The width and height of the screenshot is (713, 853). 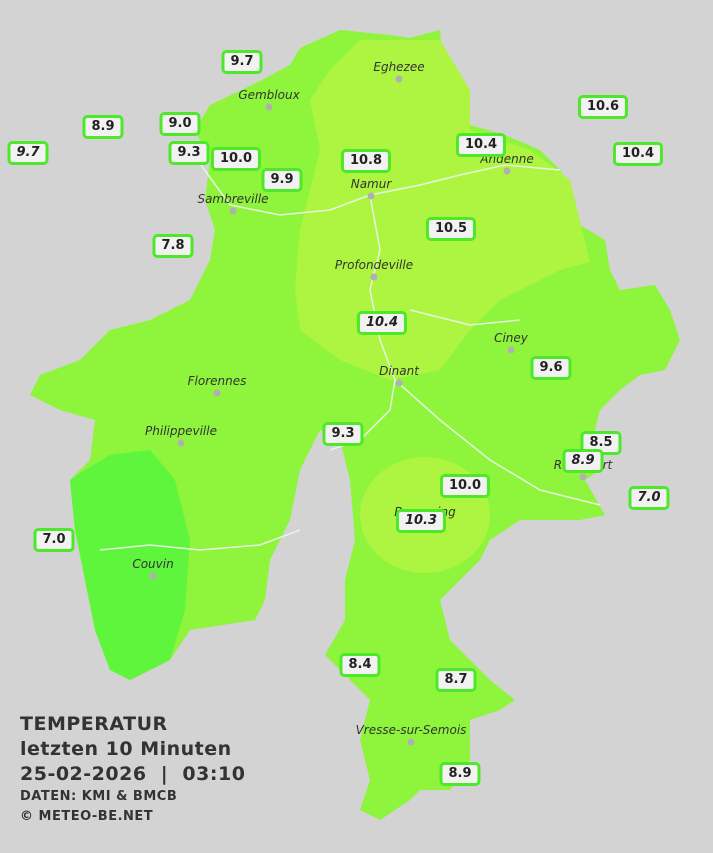 I want to click on legend-title: TEMPERATUR, so click(x=94, y=724).